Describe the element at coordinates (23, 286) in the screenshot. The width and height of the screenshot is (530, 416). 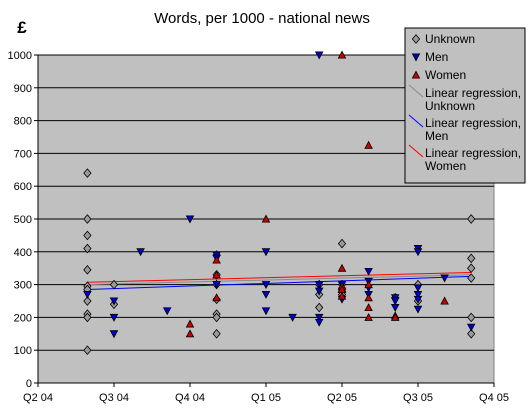
I see `y-tick-label: 300` at that location.